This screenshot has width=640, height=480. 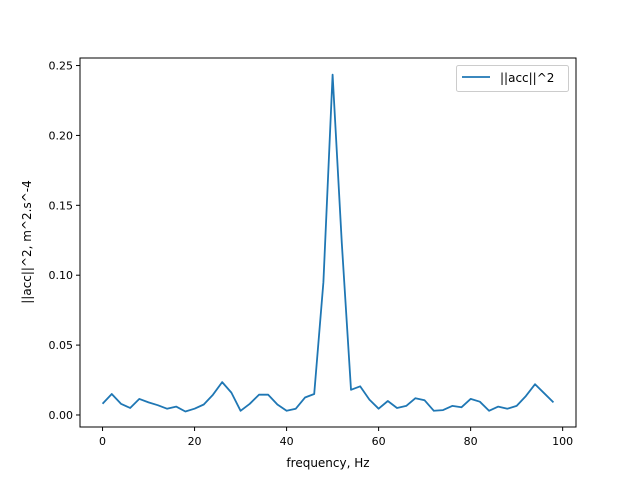 What do you see at coordinates (61, 135) in the screenshot?
I see `y-tick-label: 0.20` at bounding box center [61, 135].